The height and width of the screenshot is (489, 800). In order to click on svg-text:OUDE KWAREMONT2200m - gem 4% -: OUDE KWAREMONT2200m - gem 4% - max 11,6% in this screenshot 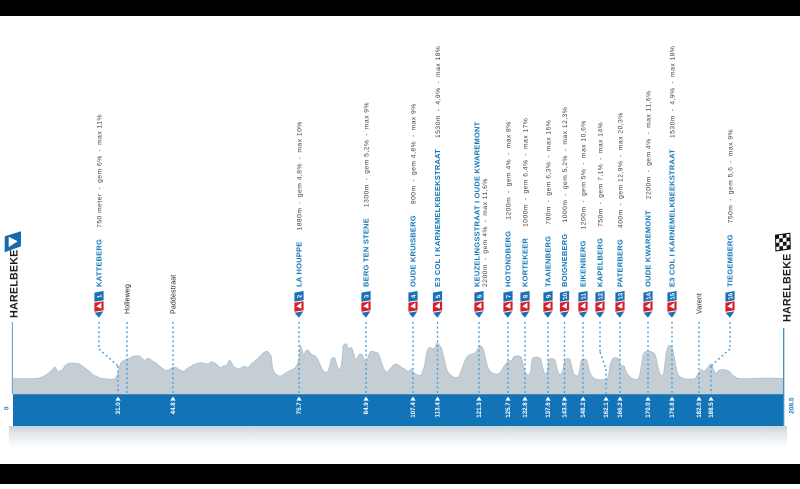, I will do `click(648, 188)`.